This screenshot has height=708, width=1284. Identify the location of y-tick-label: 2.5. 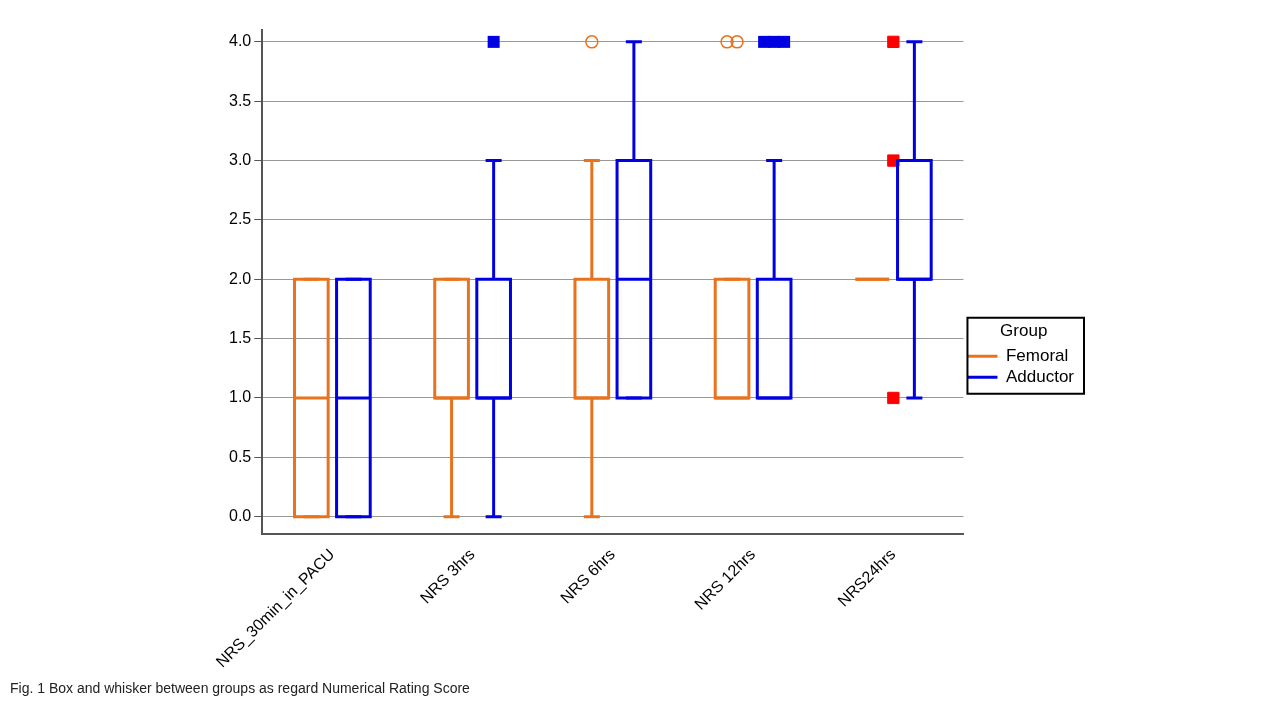
(240, 219).